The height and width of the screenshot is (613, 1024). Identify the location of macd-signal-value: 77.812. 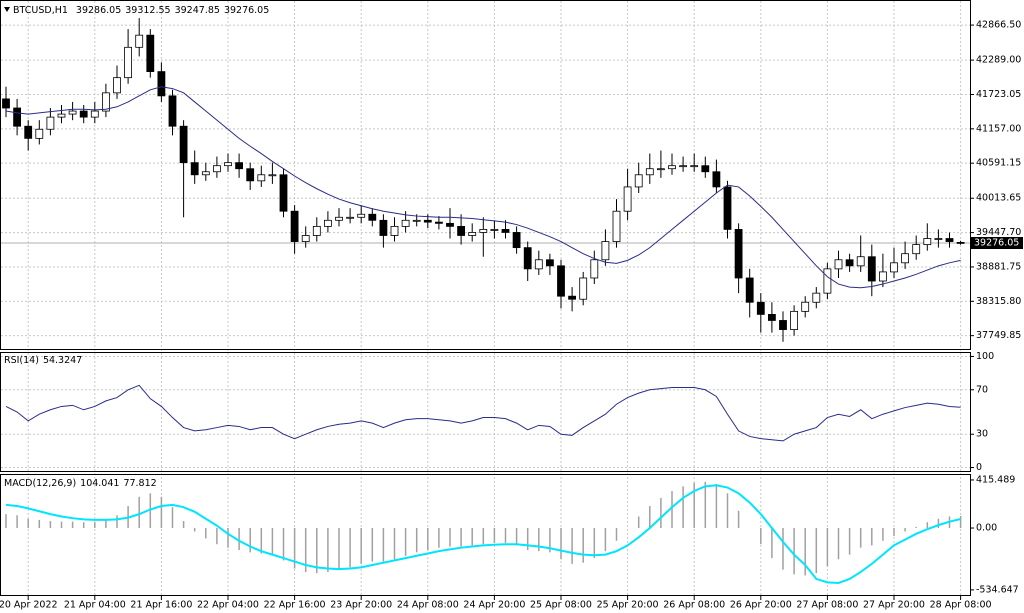
(139, 483).